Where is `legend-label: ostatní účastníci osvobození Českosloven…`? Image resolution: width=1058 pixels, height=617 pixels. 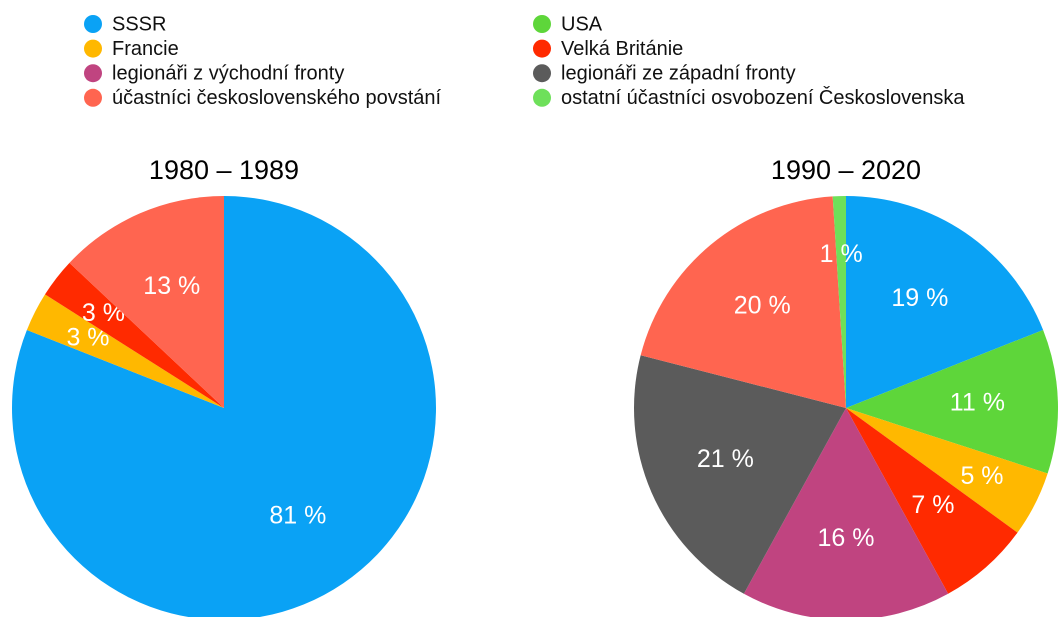
legend-label: ostatní účastníci osvobození Českosloven… is located at coordinates (763, 97).